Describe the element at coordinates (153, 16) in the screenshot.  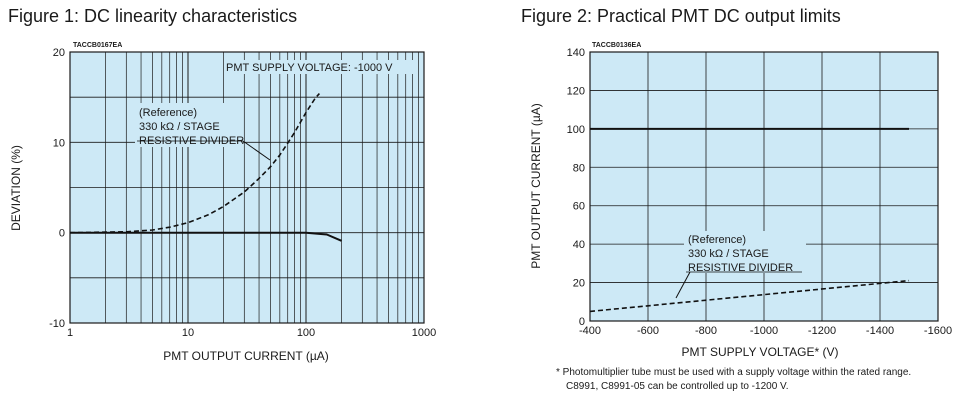
I see `figure-1-title: Figure 1: DC linearity characteristics` at that location.